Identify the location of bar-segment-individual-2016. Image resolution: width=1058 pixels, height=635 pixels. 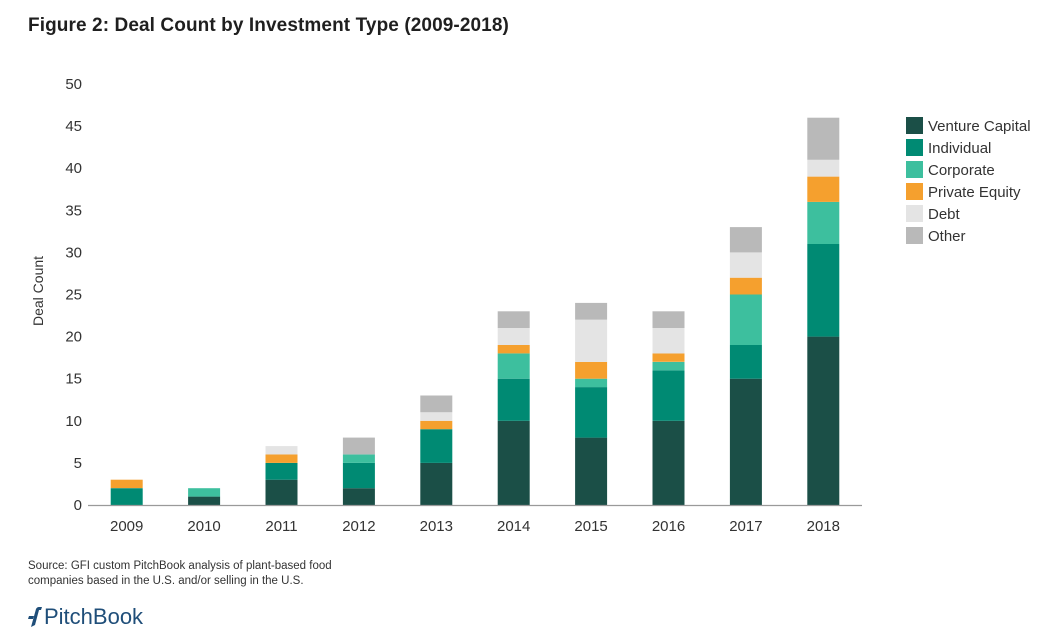
(668, 395).